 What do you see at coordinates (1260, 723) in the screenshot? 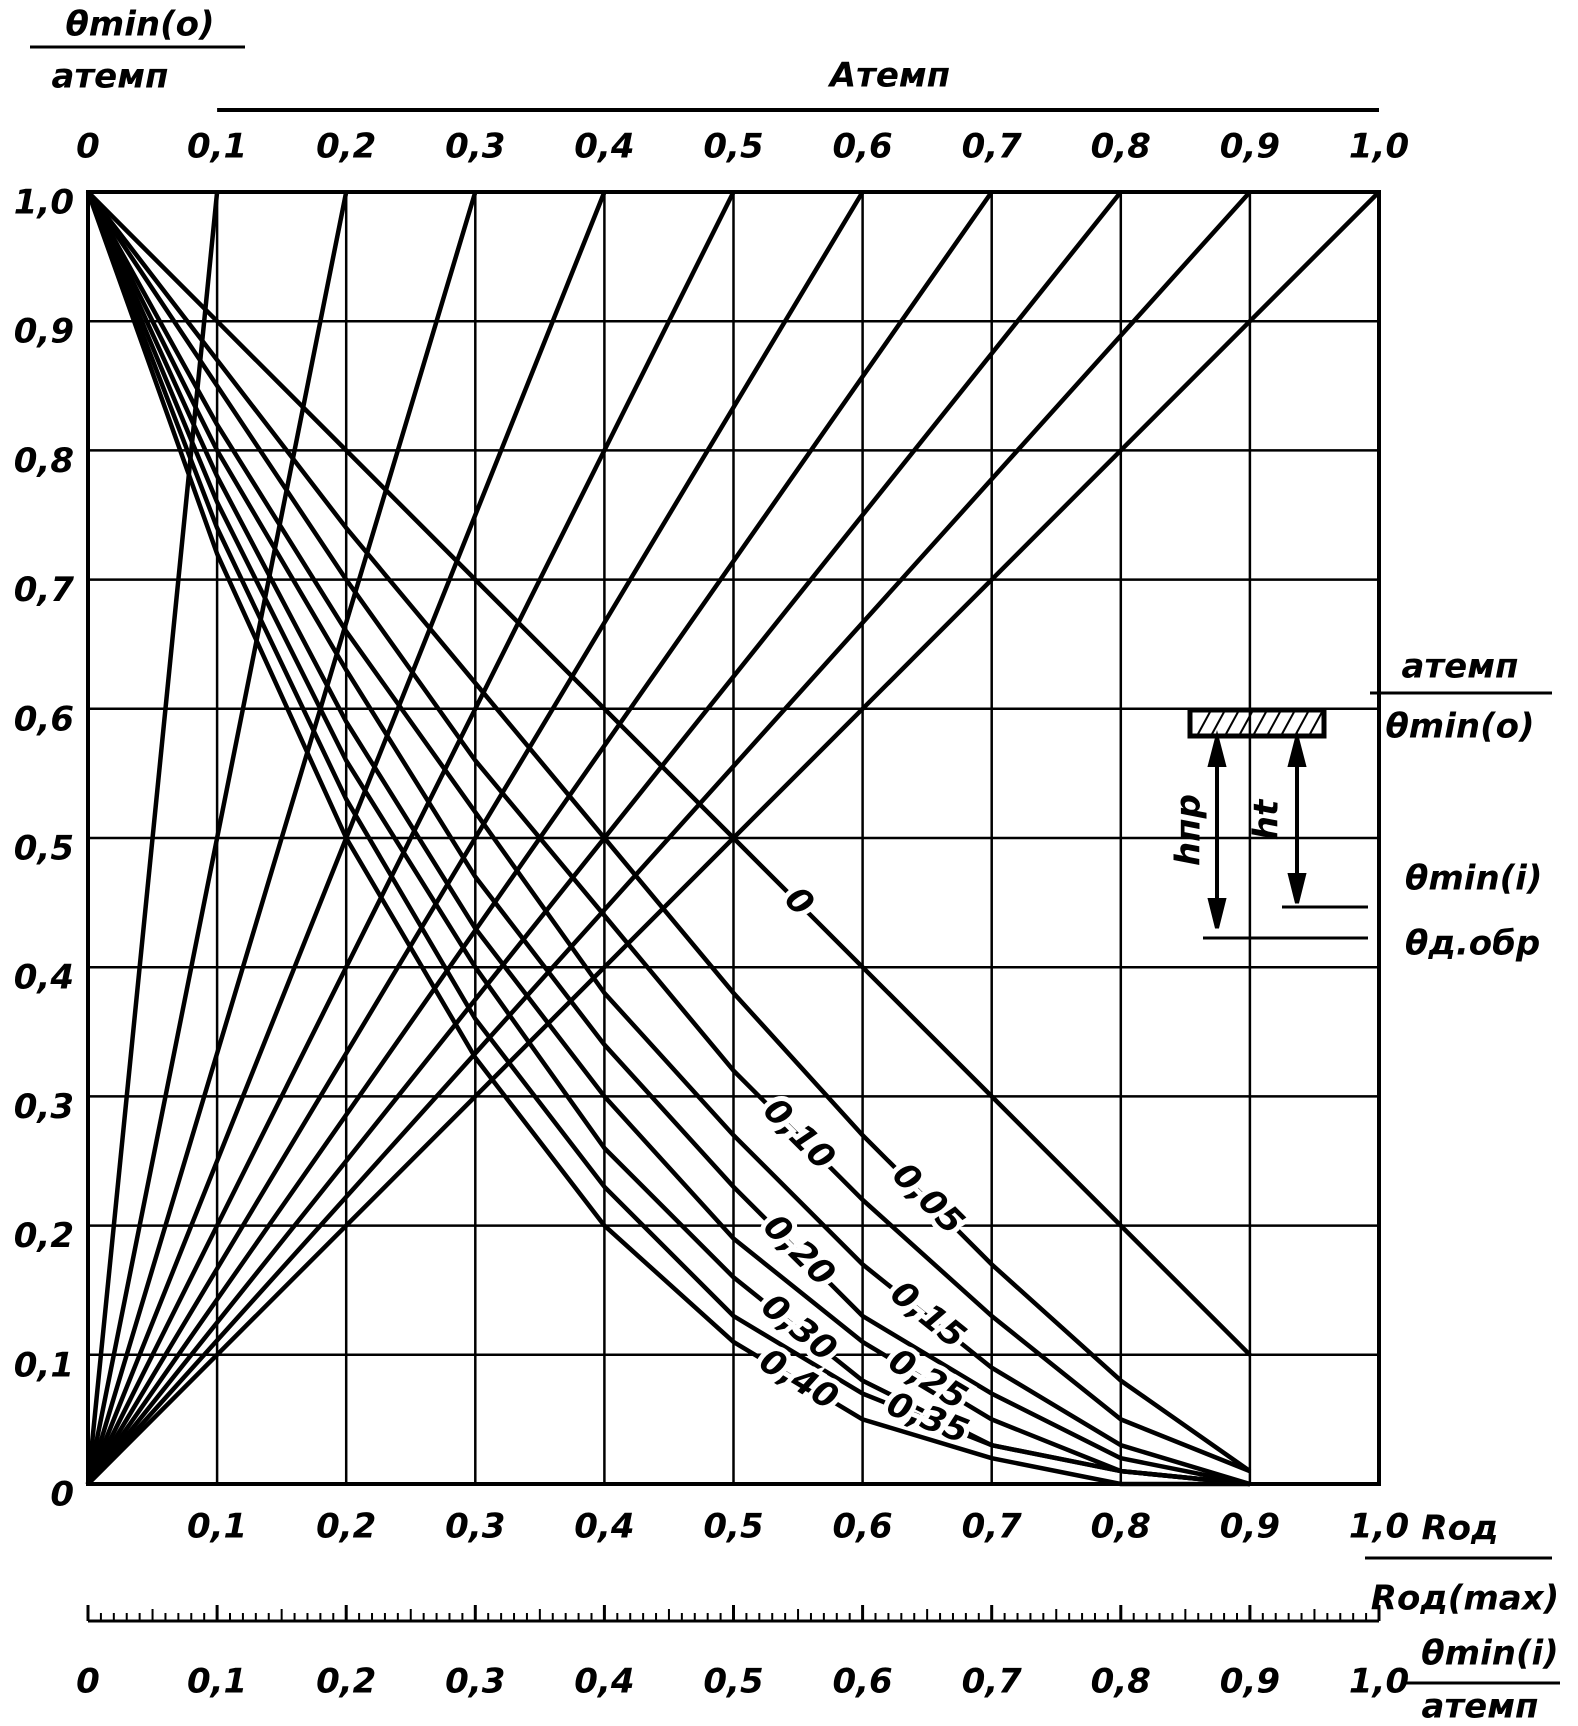
I see `inset-hatch` at bounding box center [1260, 723].